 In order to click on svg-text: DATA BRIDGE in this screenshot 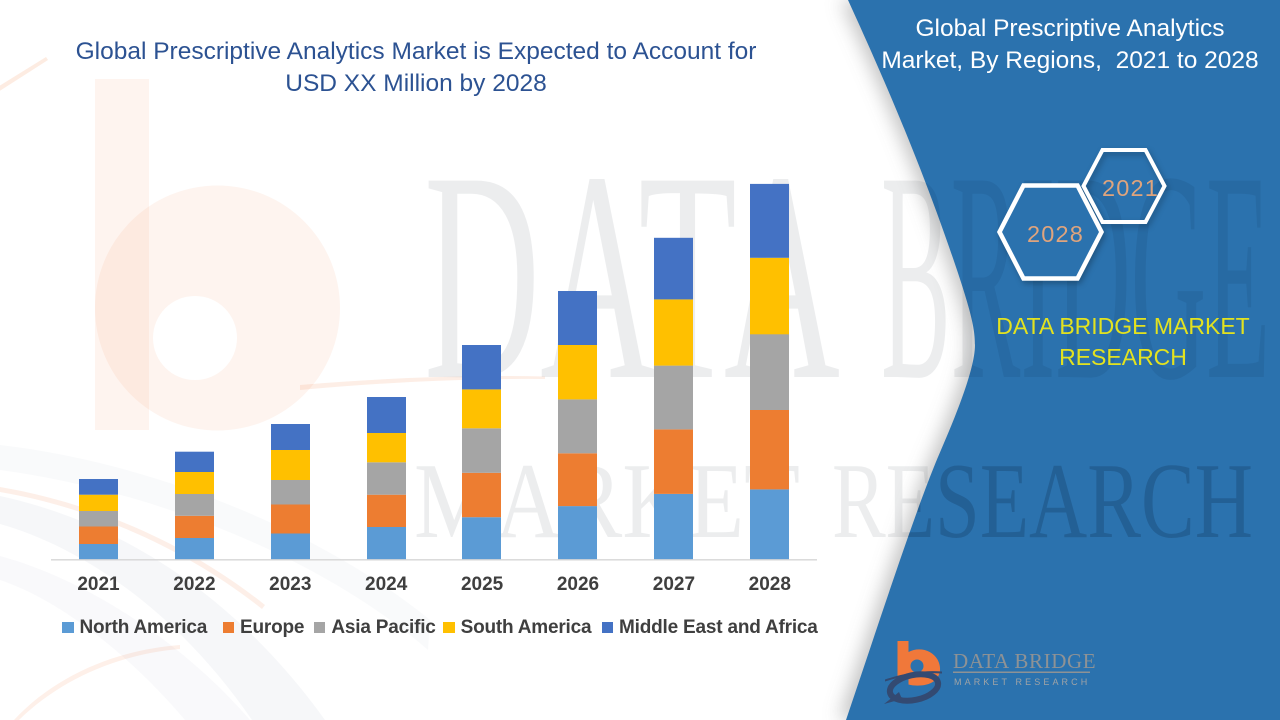, I will do `click(1024, 661)`.